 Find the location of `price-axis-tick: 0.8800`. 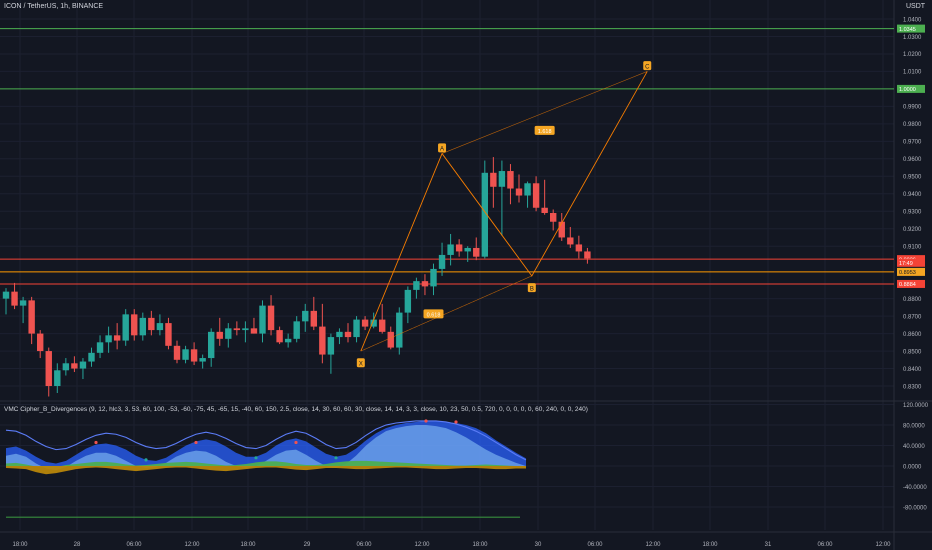

price-axis-tick: 0.8800 is located at coordinates (912, 300).